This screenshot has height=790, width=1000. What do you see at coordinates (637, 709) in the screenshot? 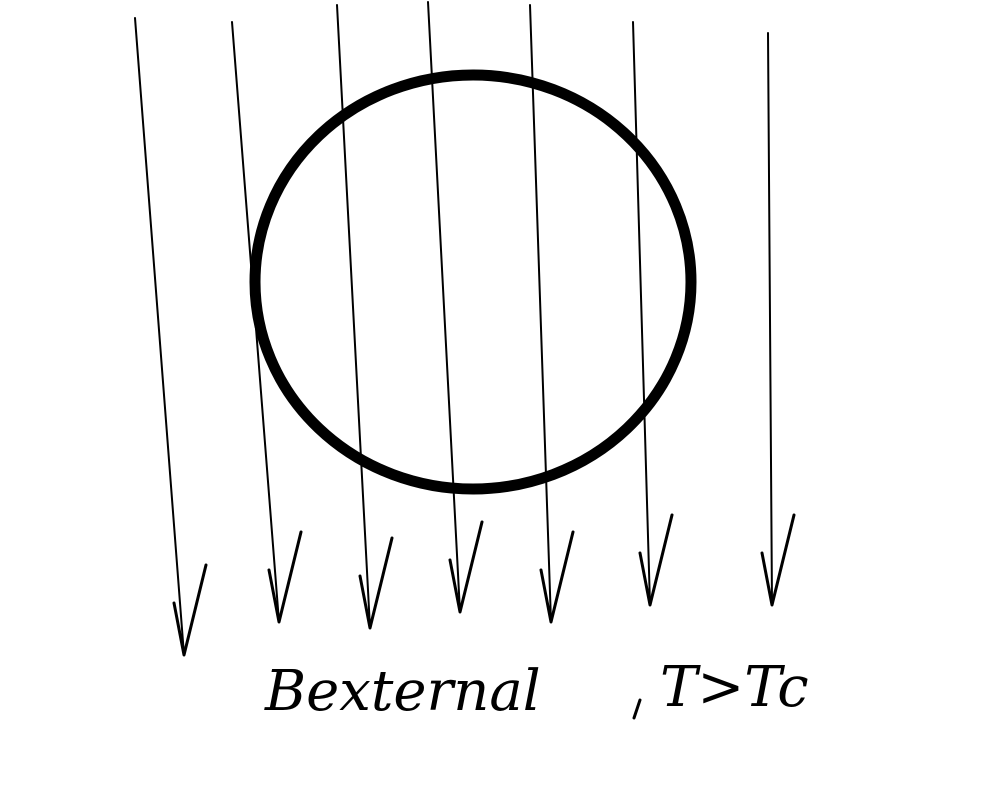
I see `label-separator-mark` at bounding box center [637, 709].